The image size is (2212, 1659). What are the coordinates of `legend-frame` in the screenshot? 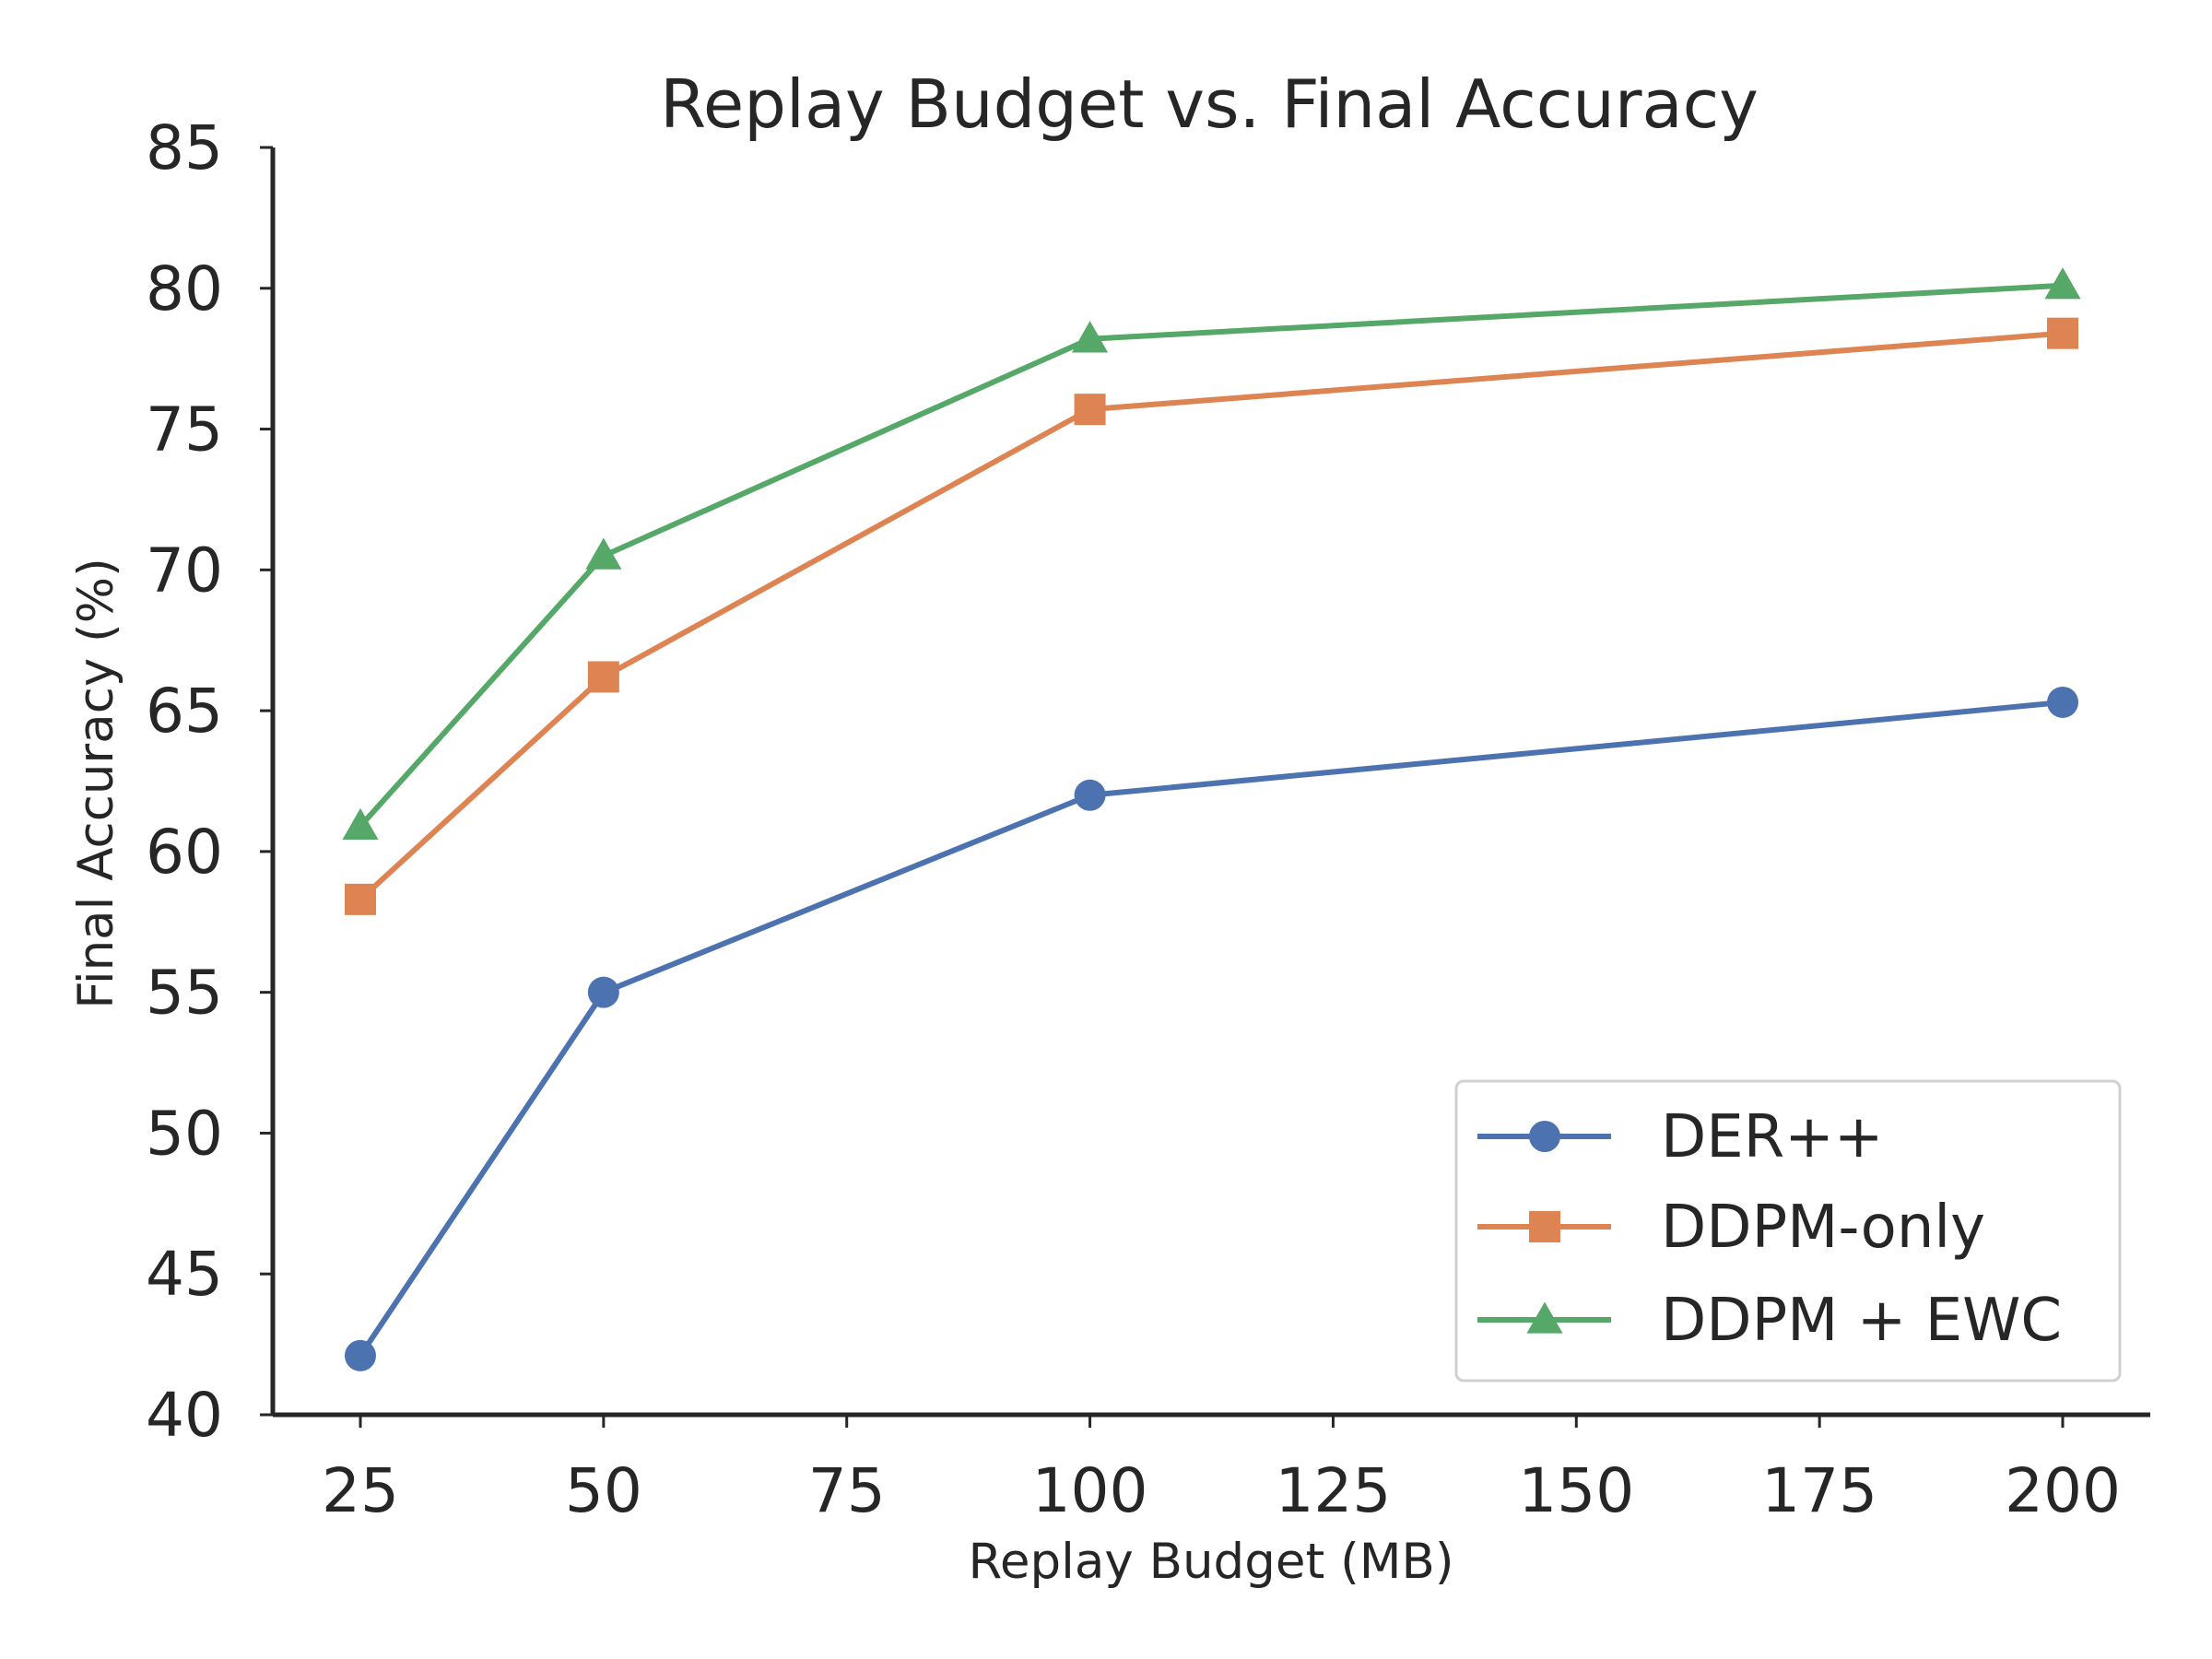 It's located at (1788, 1230).